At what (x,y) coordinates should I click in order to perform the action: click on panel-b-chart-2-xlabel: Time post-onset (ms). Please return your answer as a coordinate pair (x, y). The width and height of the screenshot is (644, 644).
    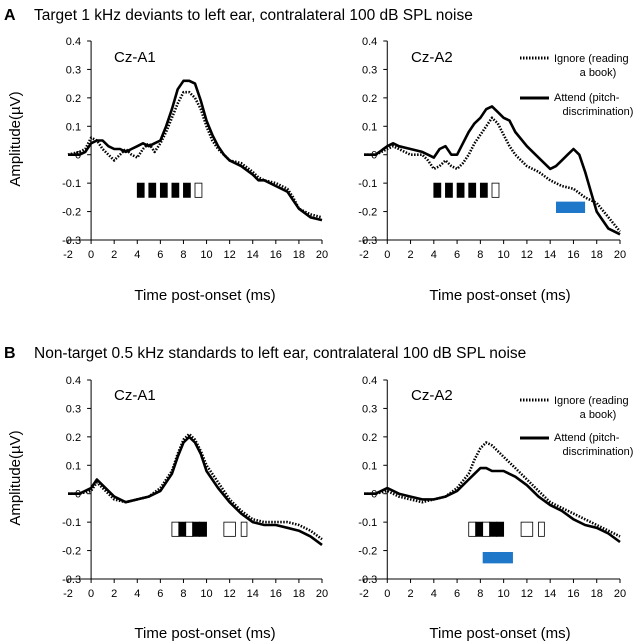
    Looking at the image, I should click on (499, 633).